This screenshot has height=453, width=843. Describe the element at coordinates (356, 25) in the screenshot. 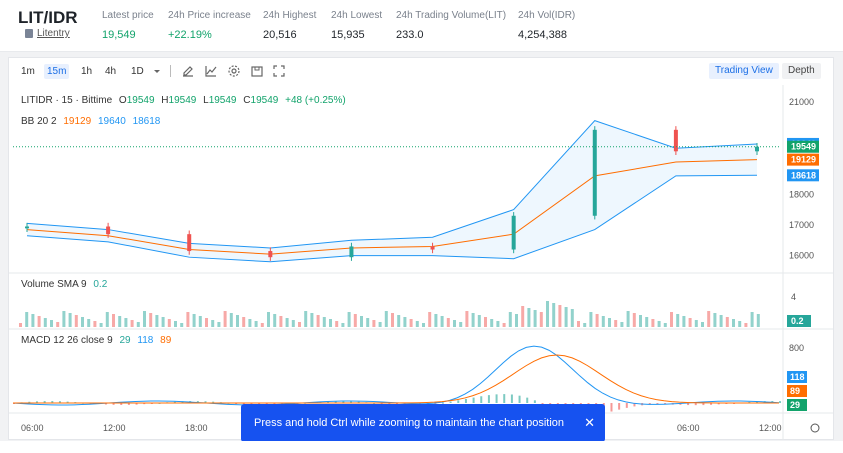

I see `stat-24h-lowest: 24h Lowest 15,935` at that location.